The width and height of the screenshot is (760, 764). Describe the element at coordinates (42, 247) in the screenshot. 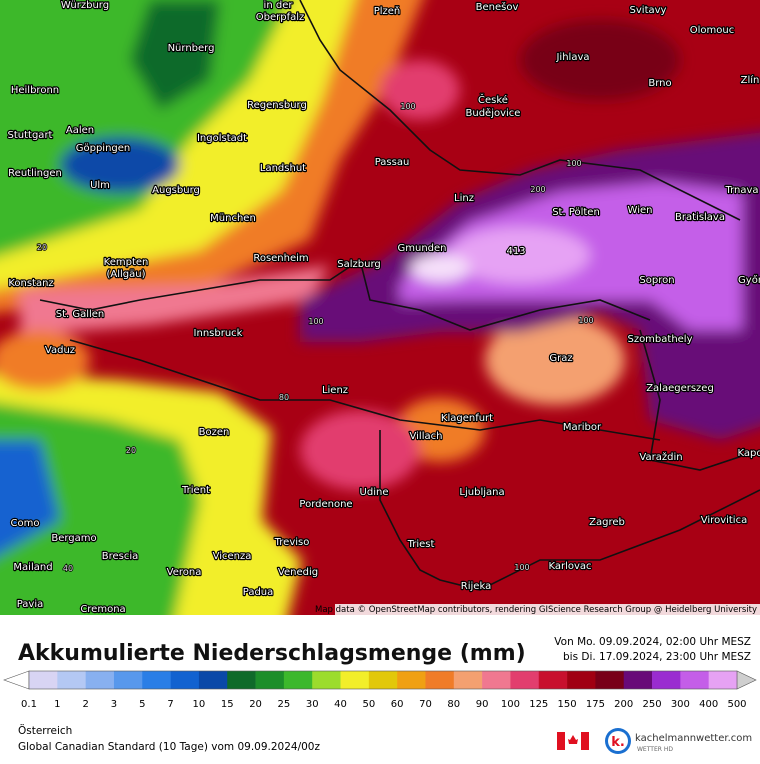

I see `contour-label: 20` at that location.